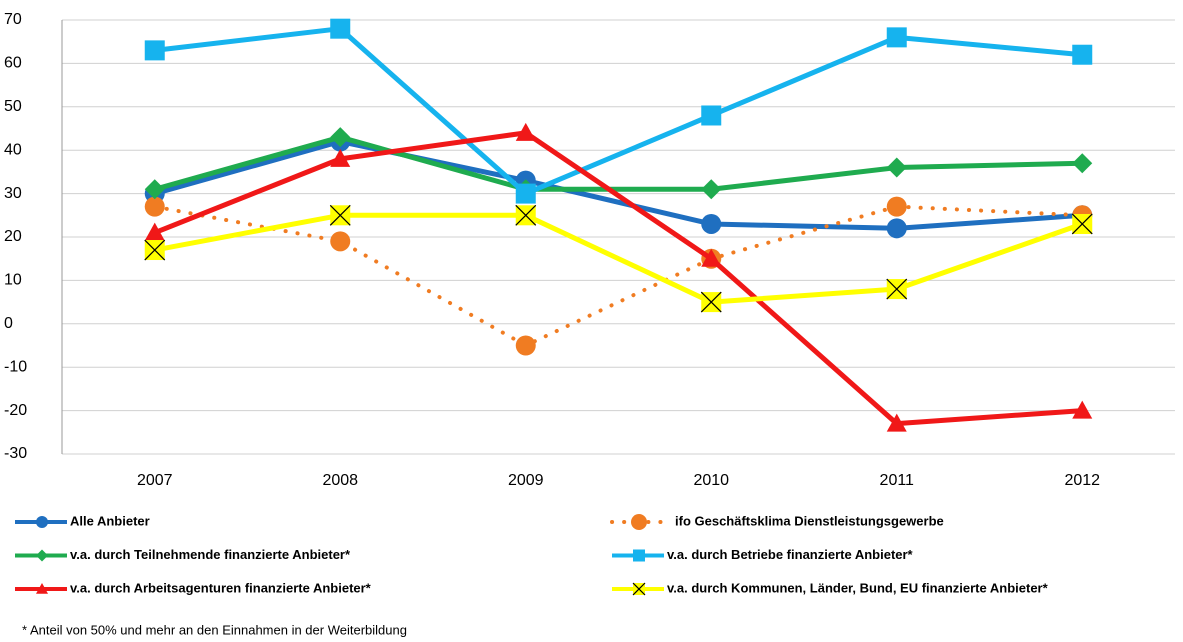 The image size is (1183, 642). What do you see at coordinates (15, 410) in the screenshot?
I see `y-tick-label: -20` at bounding box center [15, 410].